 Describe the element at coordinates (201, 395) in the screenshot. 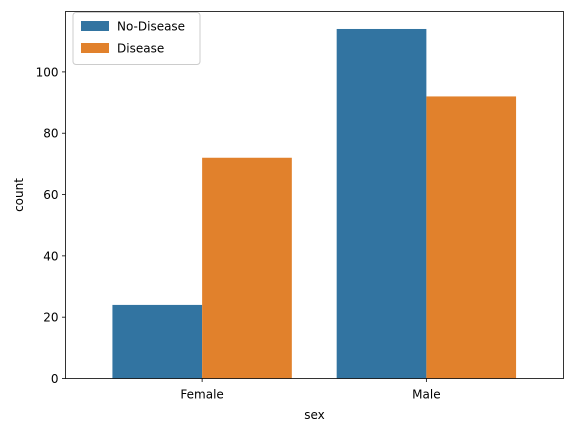

I see `x-tick-label-female: Female` at that location.